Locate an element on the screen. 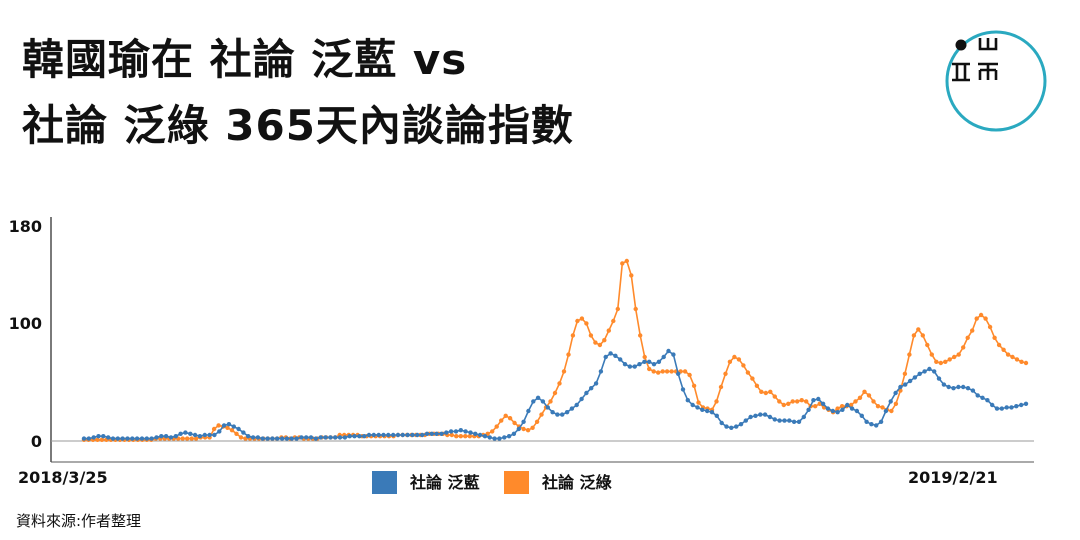 Image resolution: width=1080 pixels, height=540 pixels. logo-circle-icon is located at coordinates (996, 81).